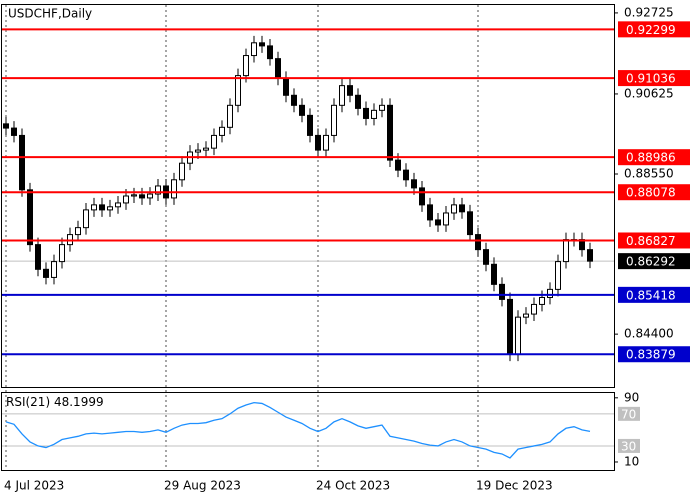 Image resolution: width=700 pixels, height=500 pixels. I want to click on level-label: 0.91036, so click(651, 79).